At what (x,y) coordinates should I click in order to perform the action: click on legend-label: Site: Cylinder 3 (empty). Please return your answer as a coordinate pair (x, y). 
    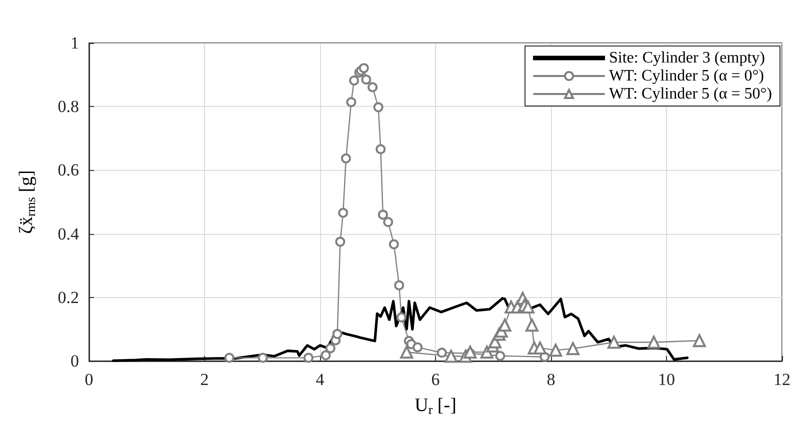
    Looking at the image, I should click on (687, 58).